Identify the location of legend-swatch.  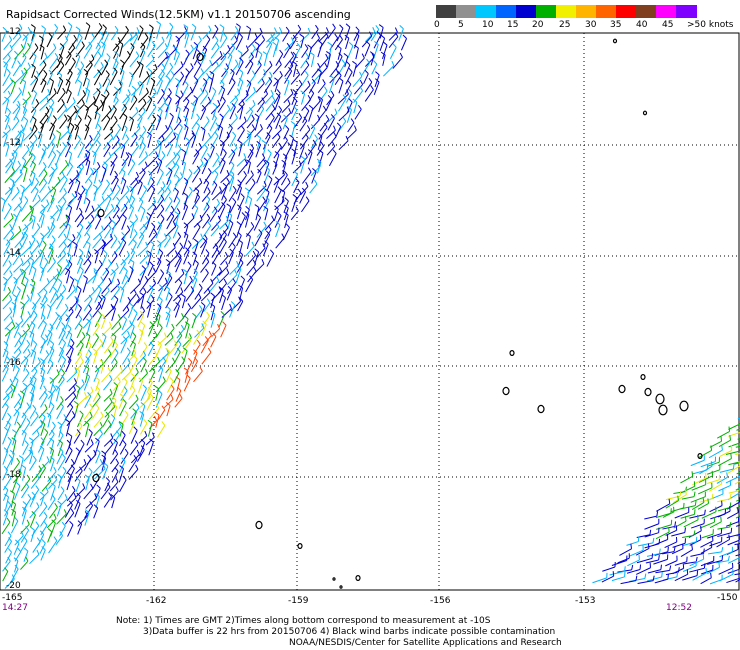
(566, 11).